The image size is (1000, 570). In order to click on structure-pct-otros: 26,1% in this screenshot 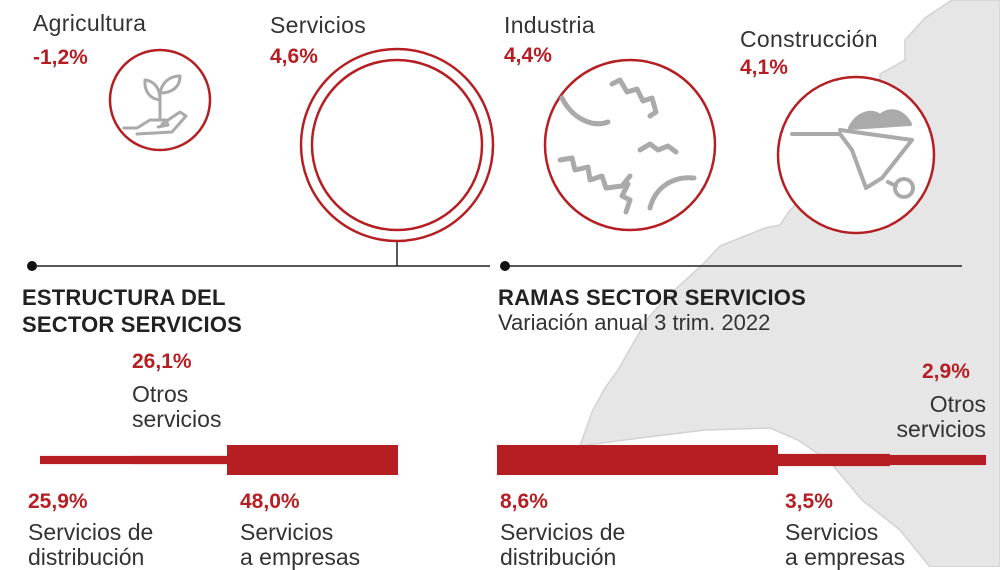, I will do `click(162, 361)`.